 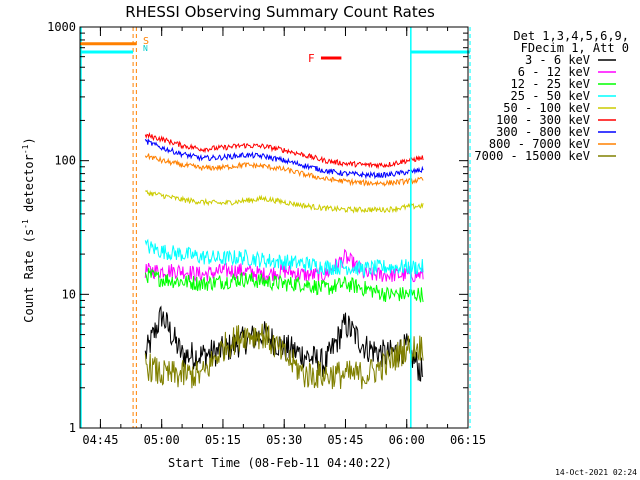 What do you see at coordinates (596, 472) in the screenshot?
I see `timestamp: 14-Oct-2021 02:24` at bounding box center [596, 472].